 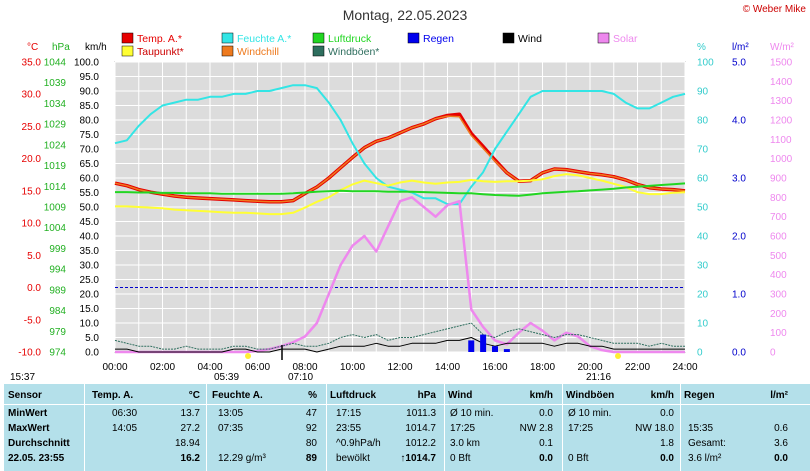 I want to click on x-tick-label: 08:00, so click(x=304, y=367).